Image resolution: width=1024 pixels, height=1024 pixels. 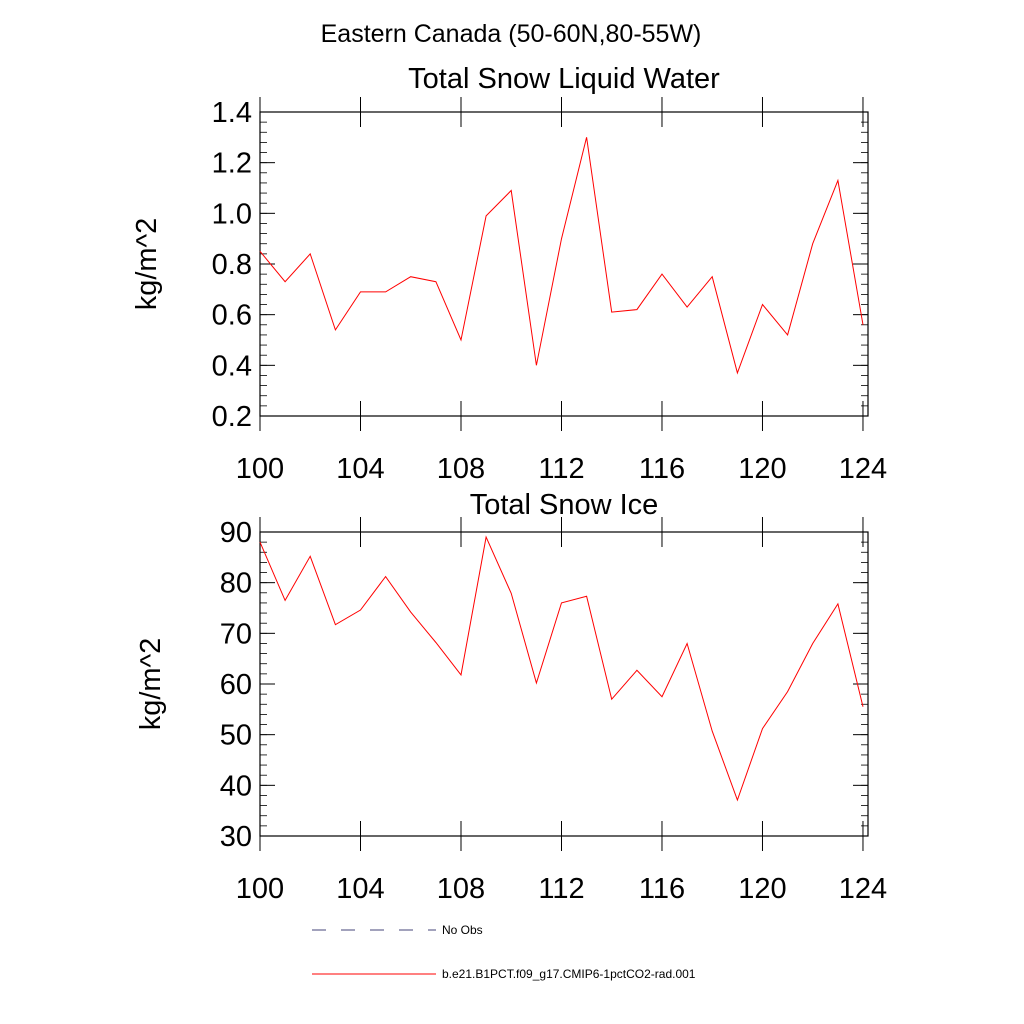 I want to click on top-panel-ytick-label: 1.4, so click(x=232, y=113).